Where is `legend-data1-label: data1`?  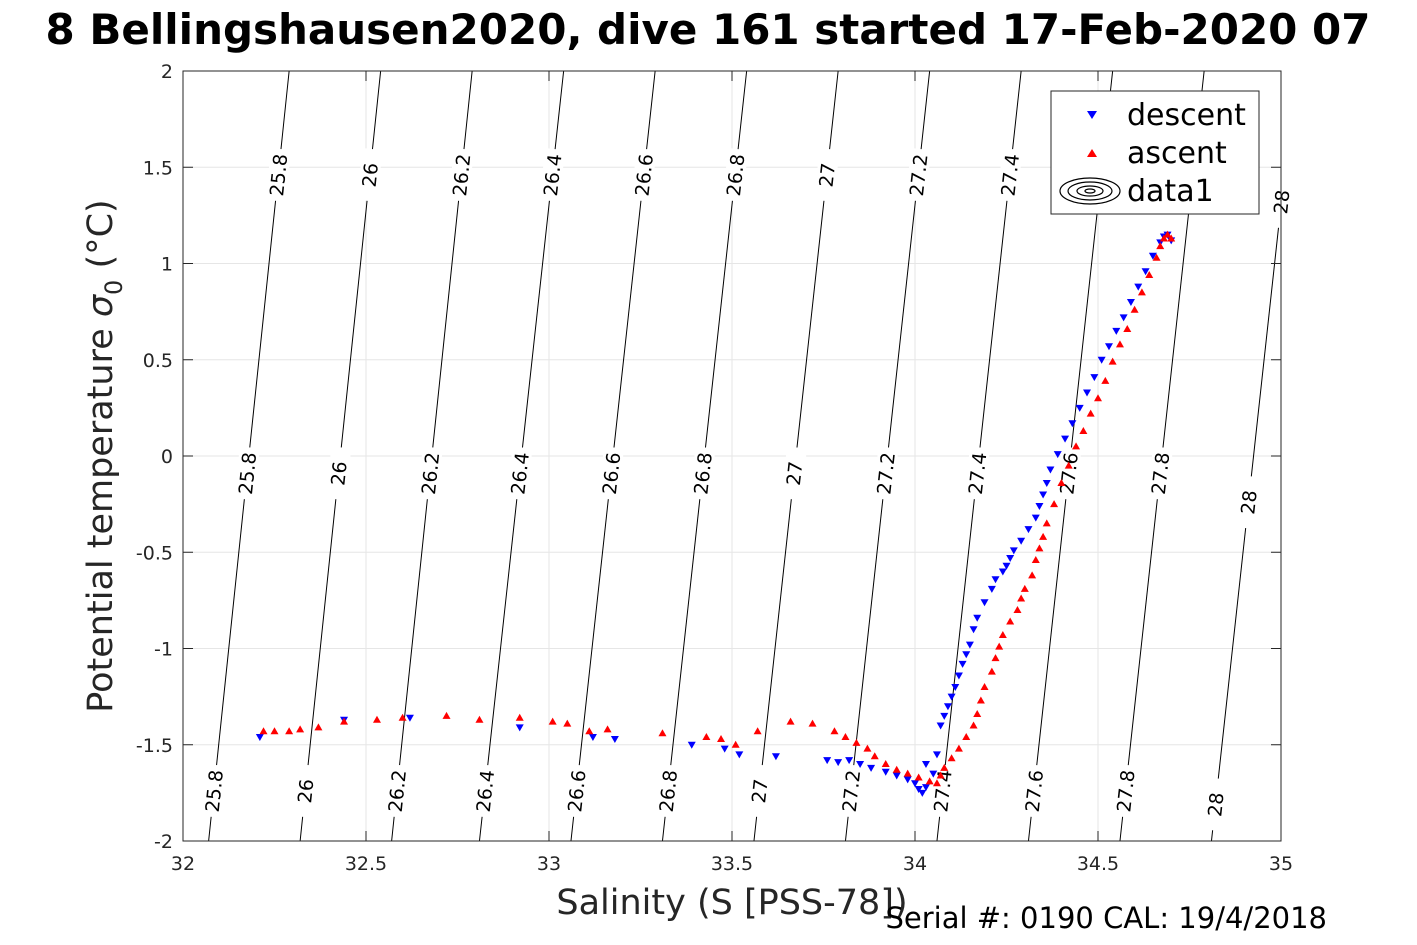 legend-data1-label: data1 is located at coordinates (1170, 191).